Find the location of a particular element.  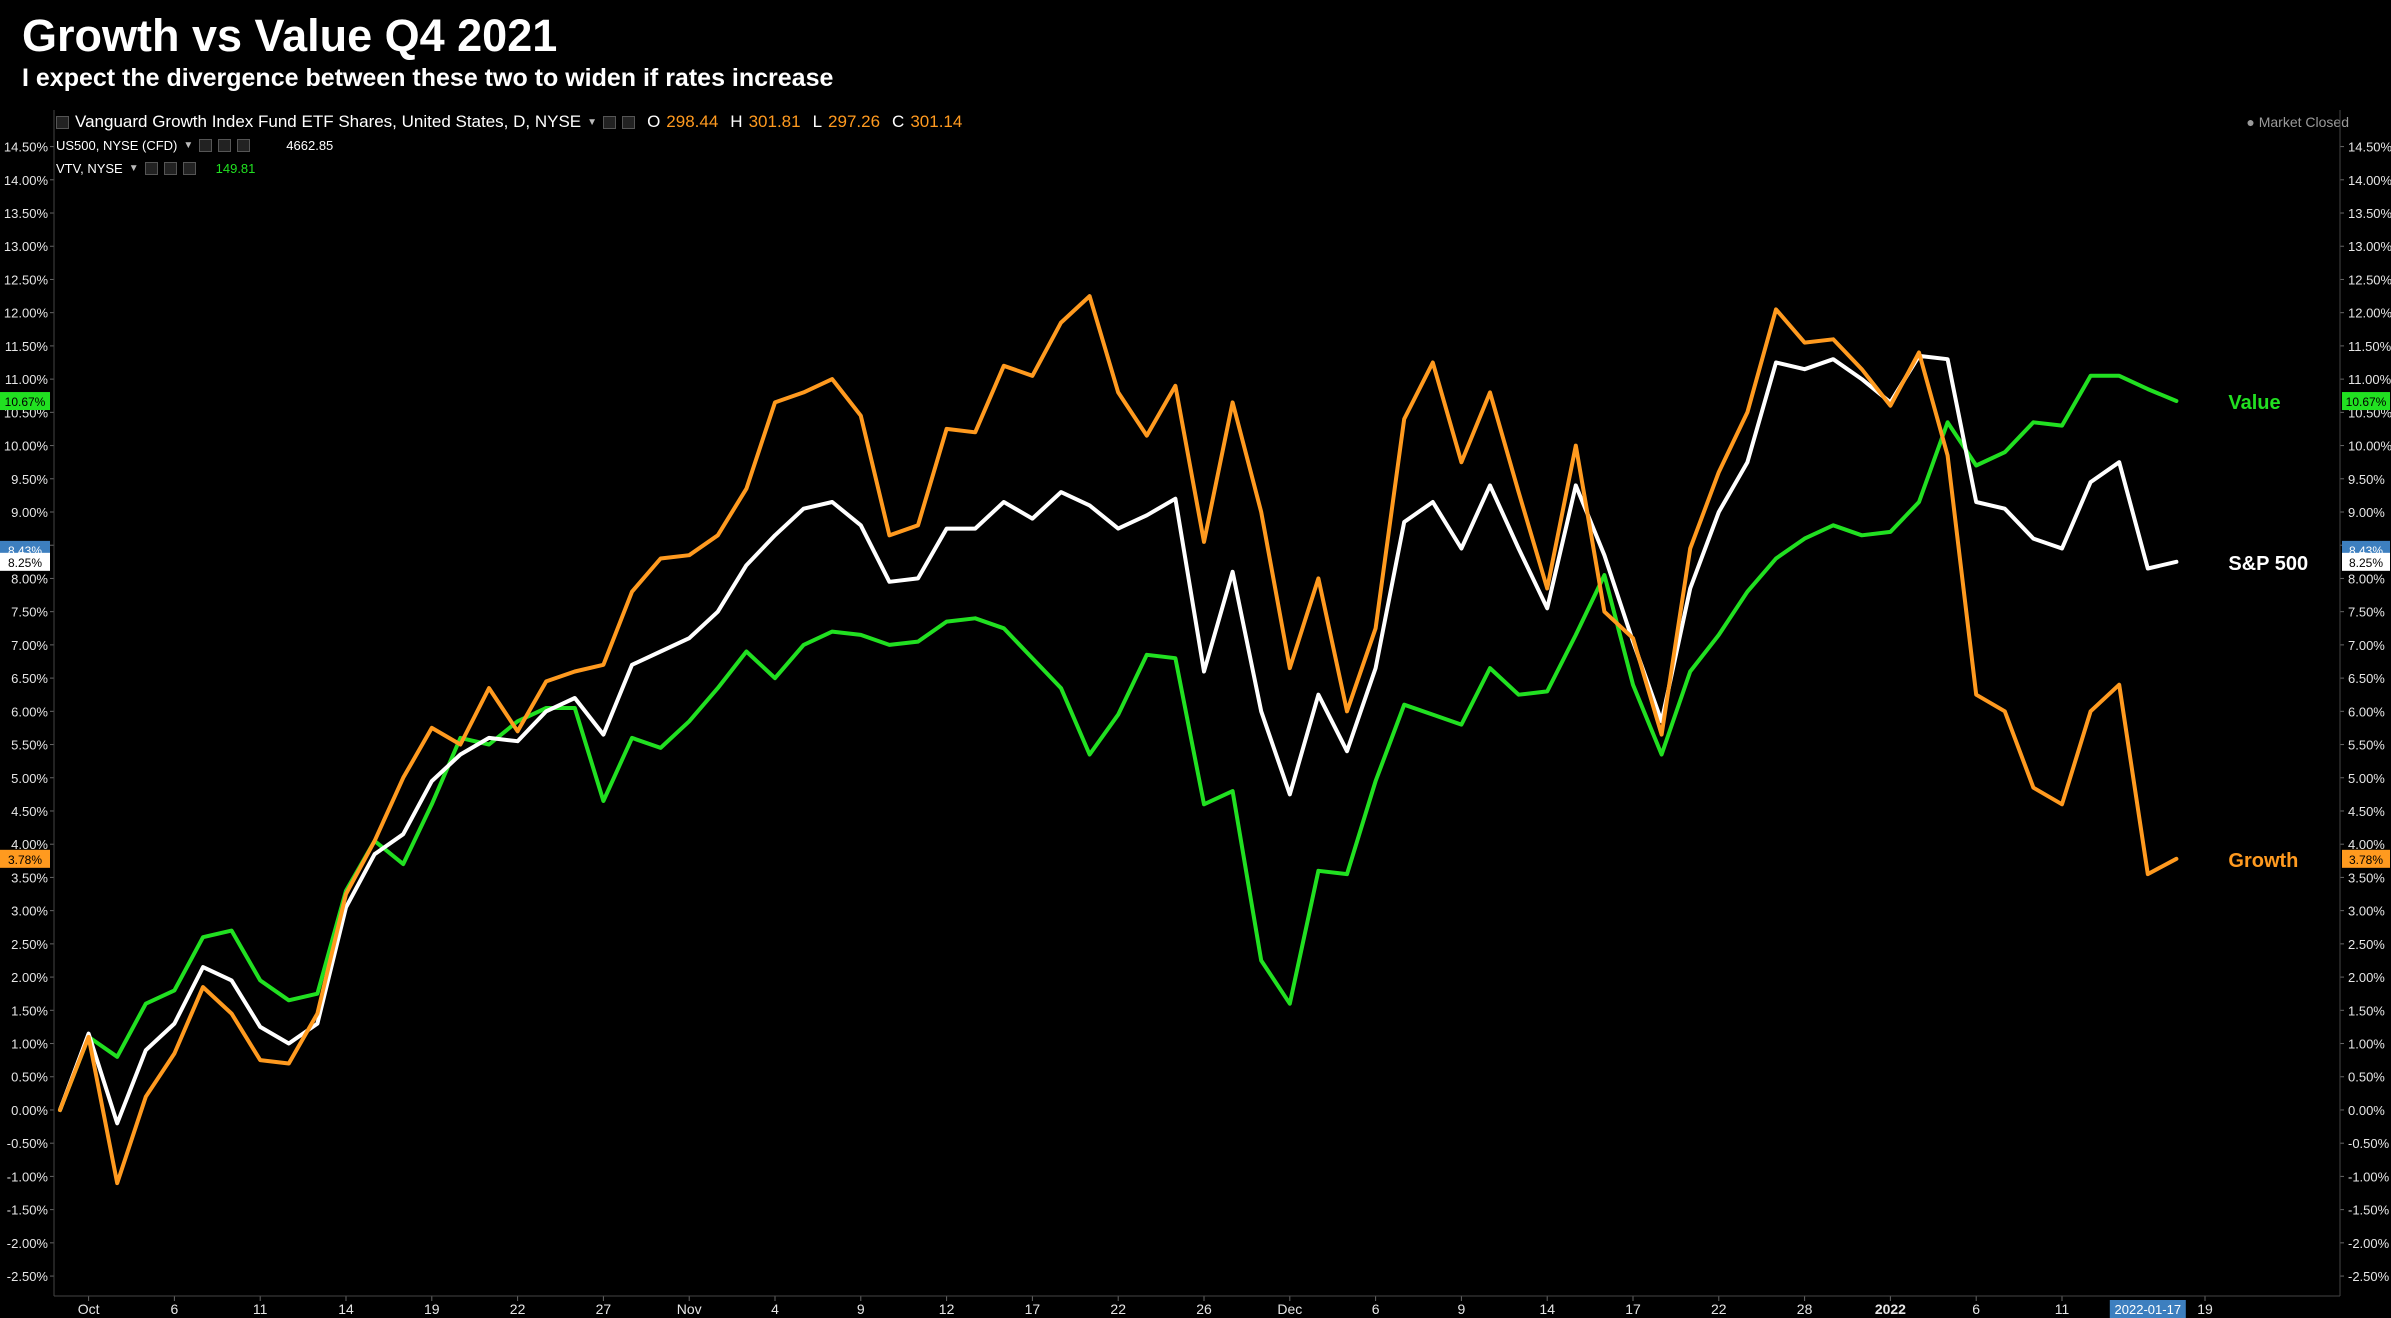

y-tick-label-left: -2.50% is located at coordinates (28, 1276).